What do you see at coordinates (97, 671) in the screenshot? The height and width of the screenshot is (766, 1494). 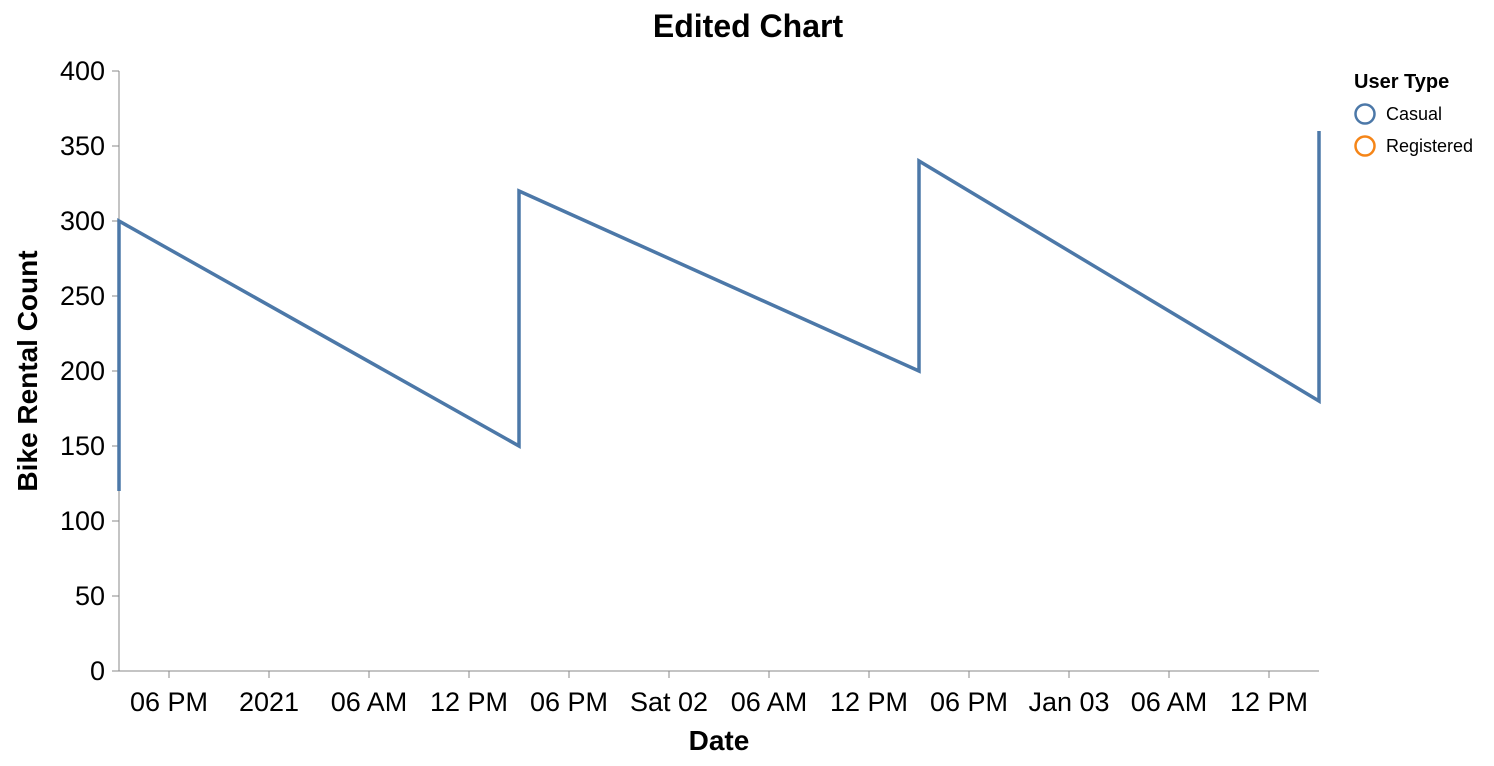 I see `y-tick-label: 0` at bounding box center [97, 671].